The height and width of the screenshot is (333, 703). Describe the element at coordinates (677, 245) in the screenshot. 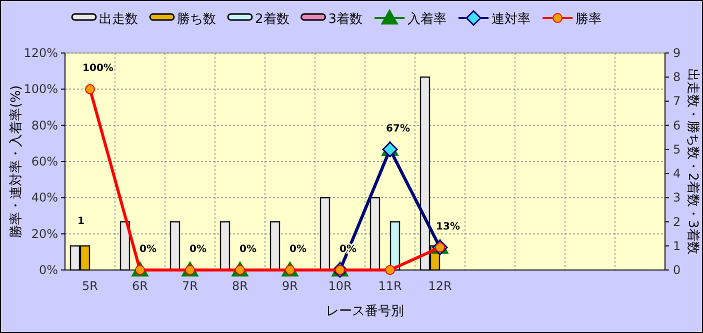

I see `y2-tick-label: 1` at that location.